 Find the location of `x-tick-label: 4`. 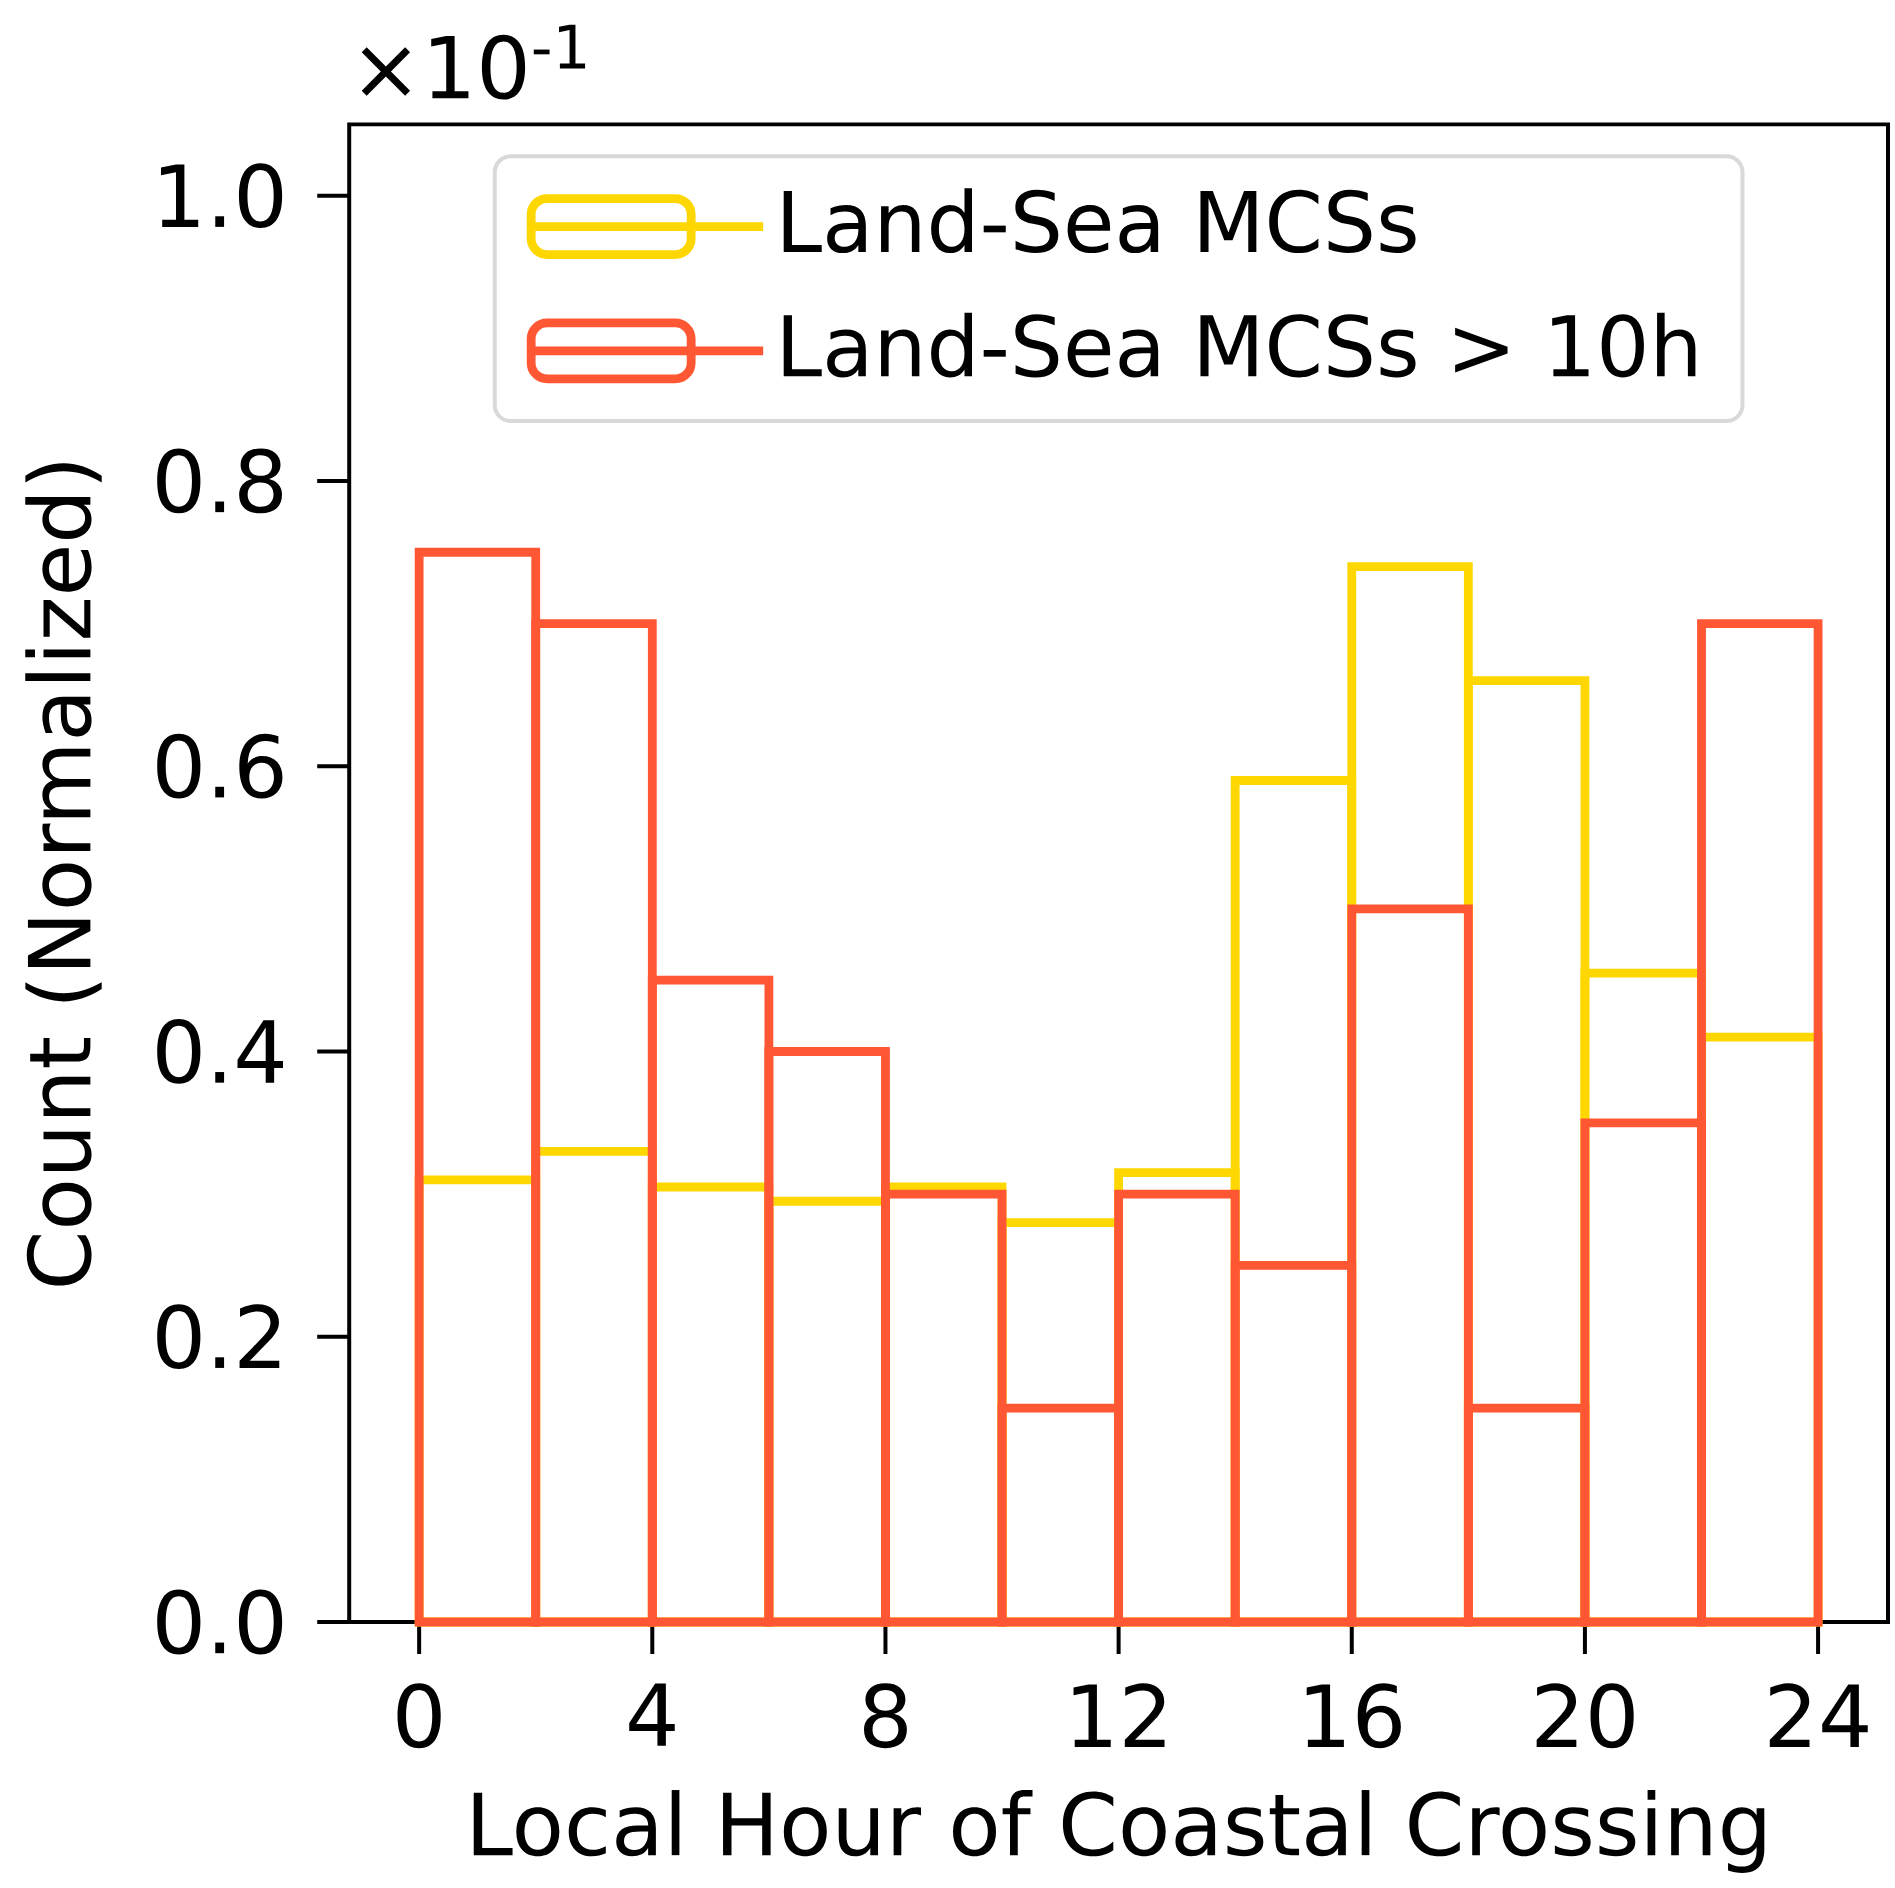

x-tick-label: 4 is located at coordinates (652, 1714).